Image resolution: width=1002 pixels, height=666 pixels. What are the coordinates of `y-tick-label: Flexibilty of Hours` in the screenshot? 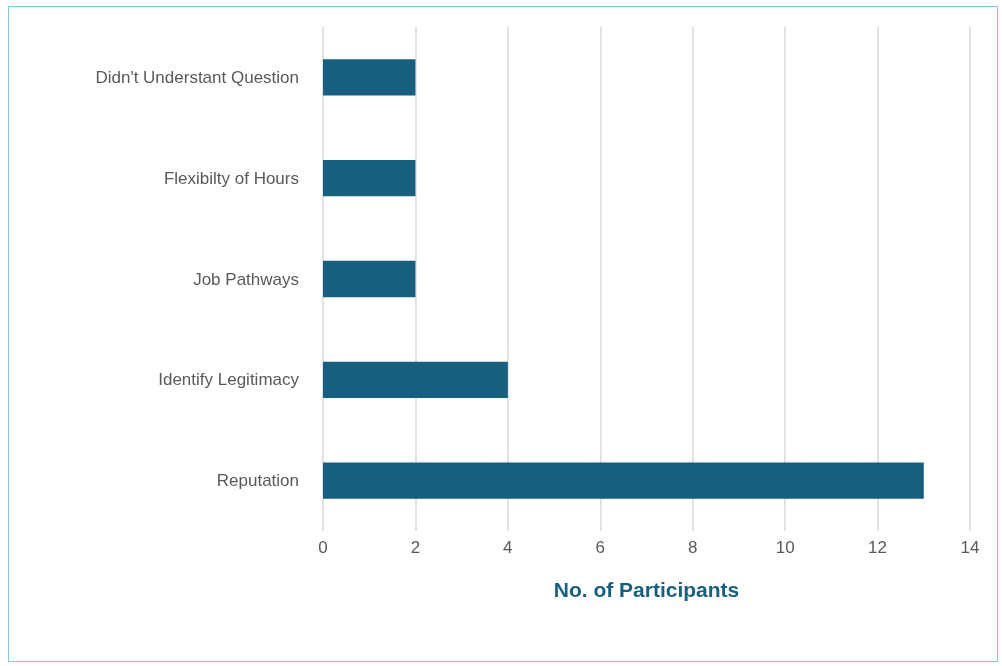 It's located at (231, 178).